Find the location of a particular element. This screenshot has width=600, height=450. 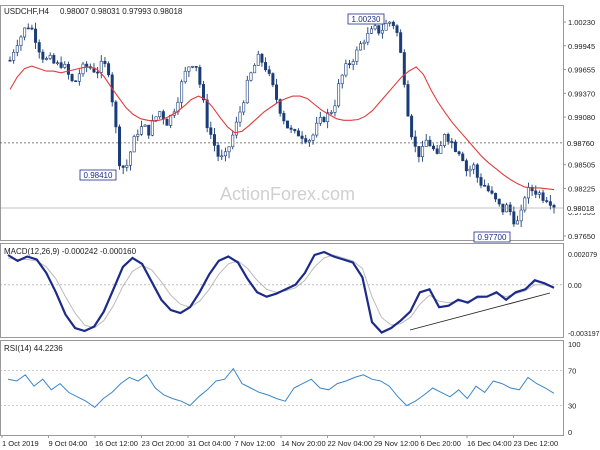

macd-tick-label: 0.00 is located at coordinates (575, 286).